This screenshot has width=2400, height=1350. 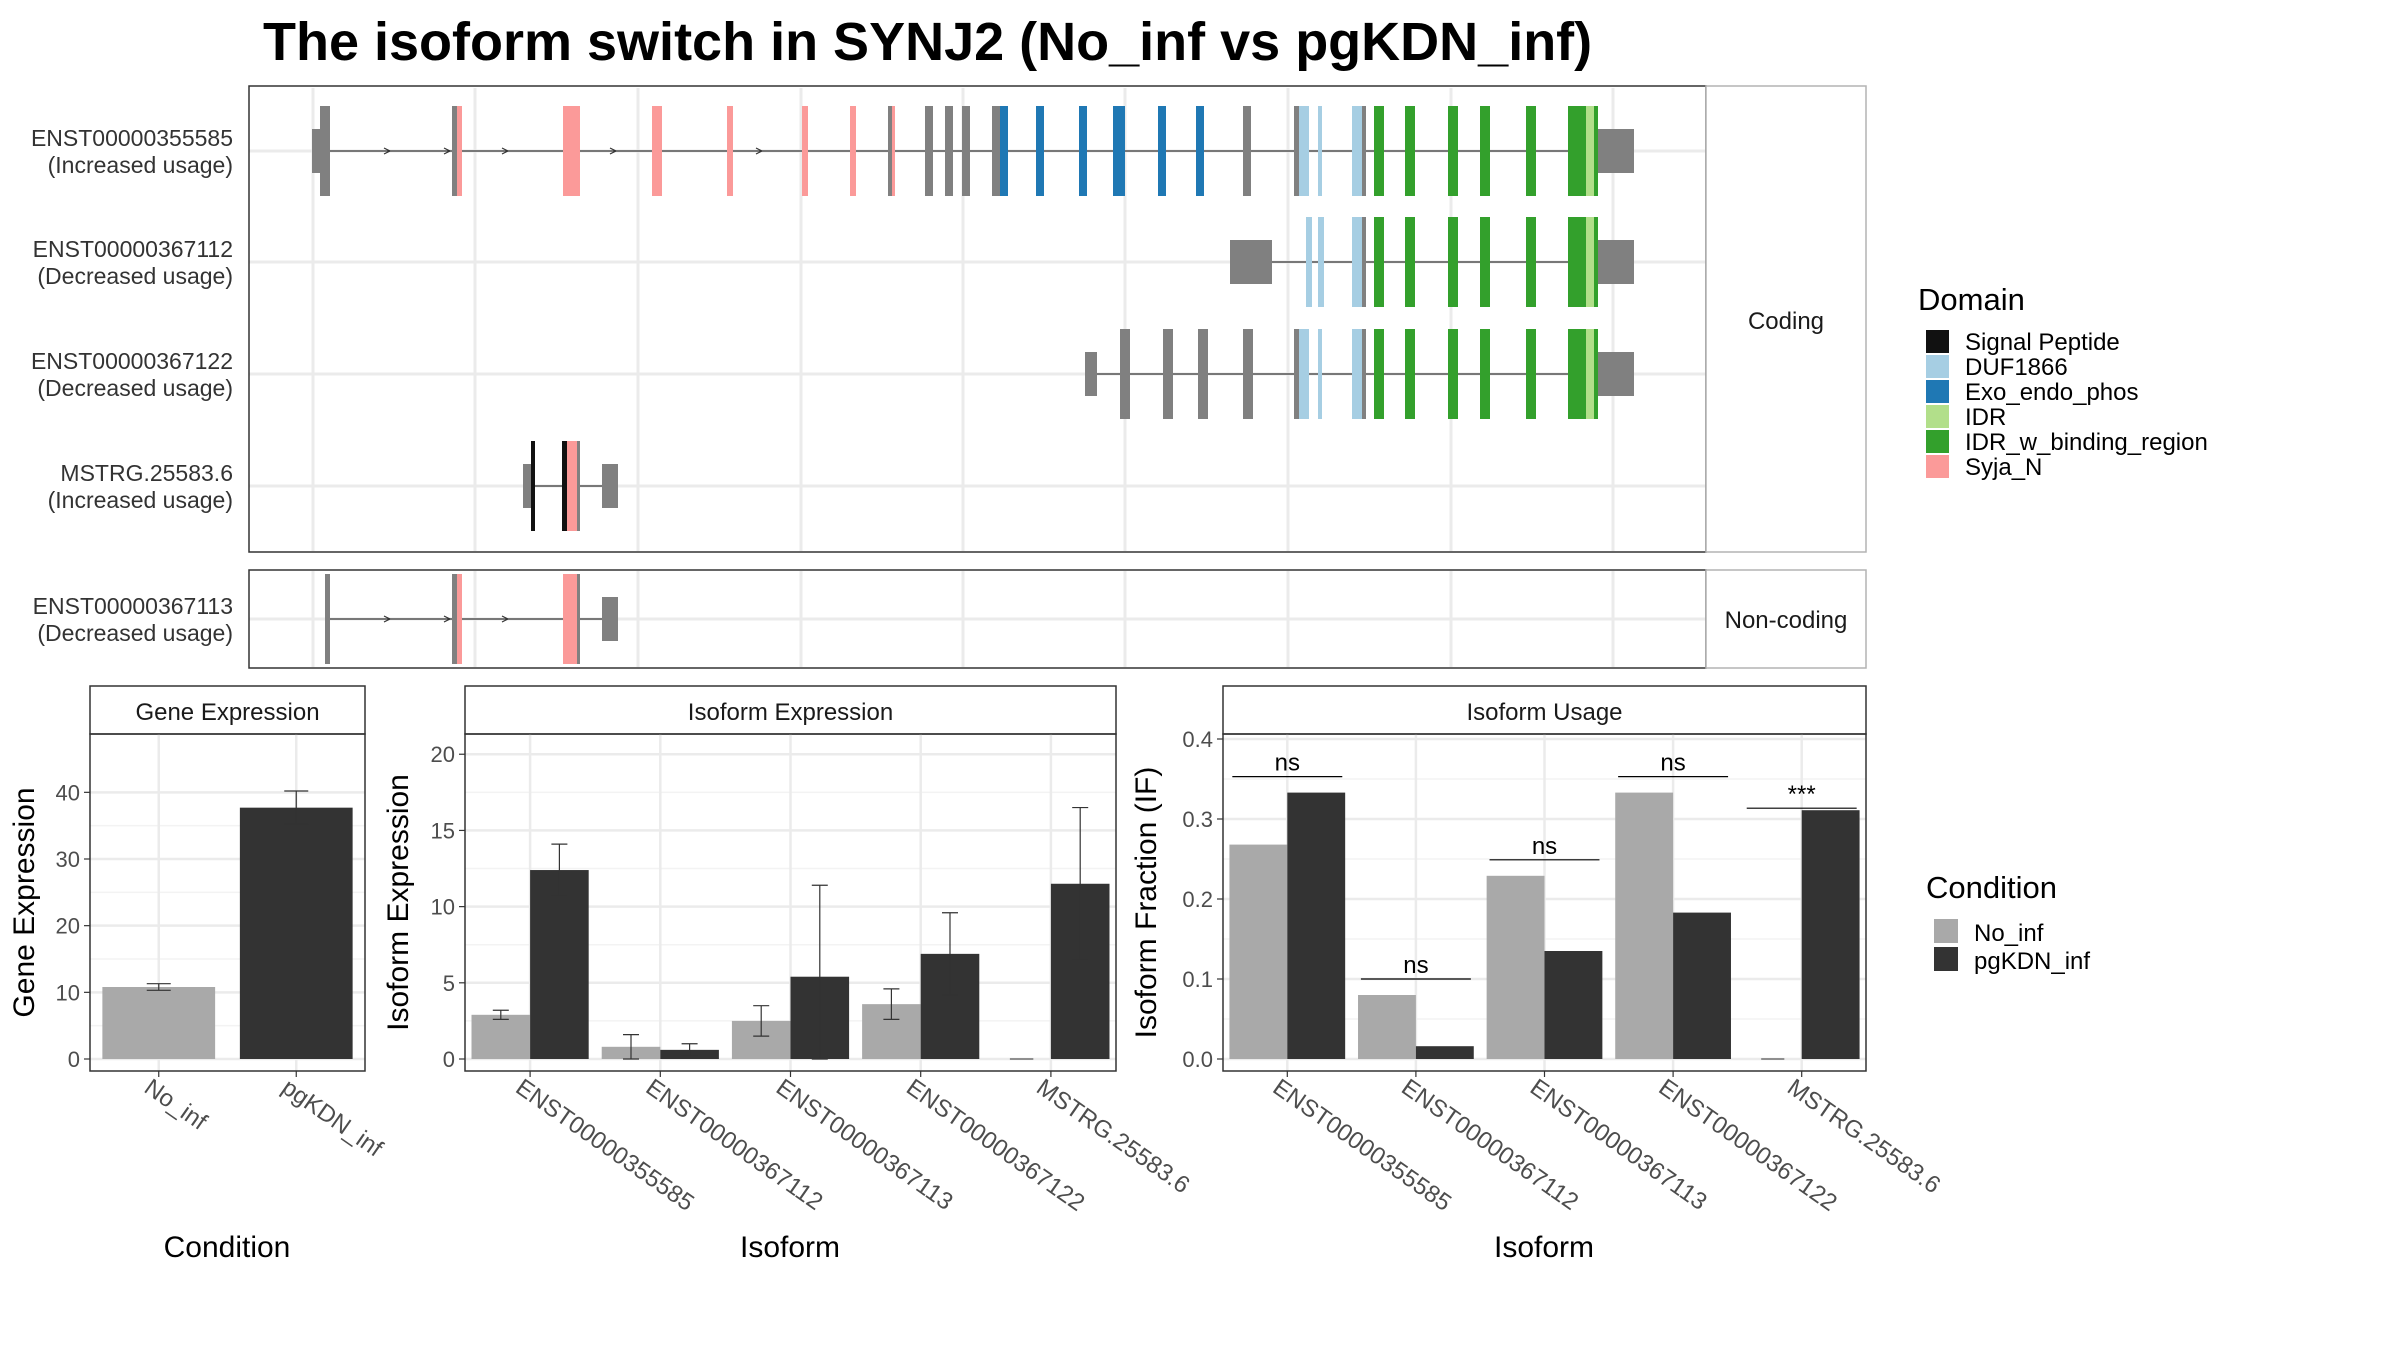 I want to click on y-tick-label: 40, so click(x=68, y=792).